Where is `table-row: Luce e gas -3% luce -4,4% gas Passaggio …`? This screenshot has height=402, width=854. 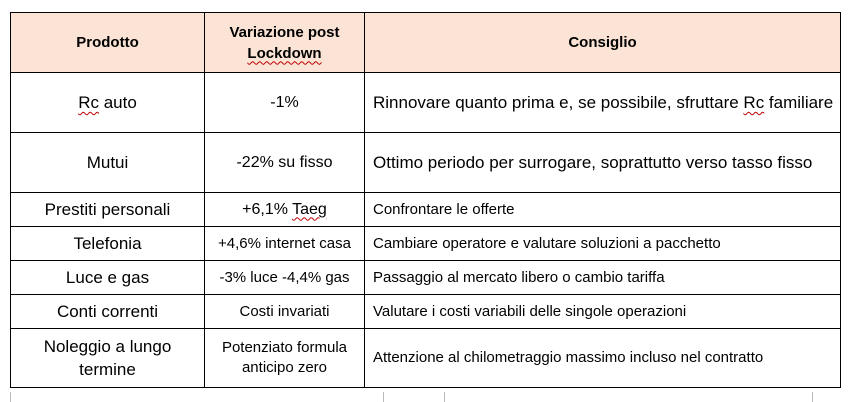
table-row: Luce e gas -3% luce -4,4% gas Passaggio … is located at coordinates (425, 277).